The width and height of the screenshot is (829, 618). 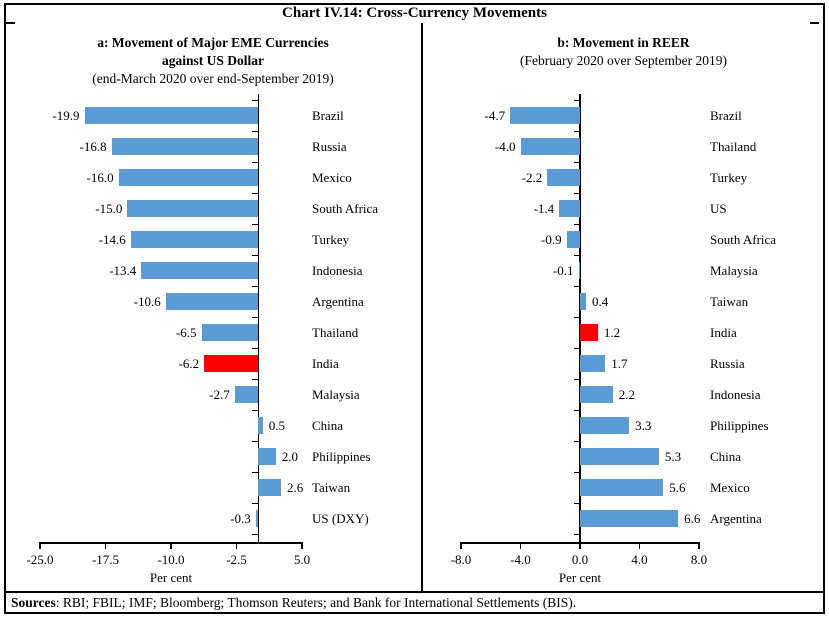 What do you see at coordinates (692, 518) in the screenshot?
I see `value-label: 6.6` at bounding box center [692, 518].